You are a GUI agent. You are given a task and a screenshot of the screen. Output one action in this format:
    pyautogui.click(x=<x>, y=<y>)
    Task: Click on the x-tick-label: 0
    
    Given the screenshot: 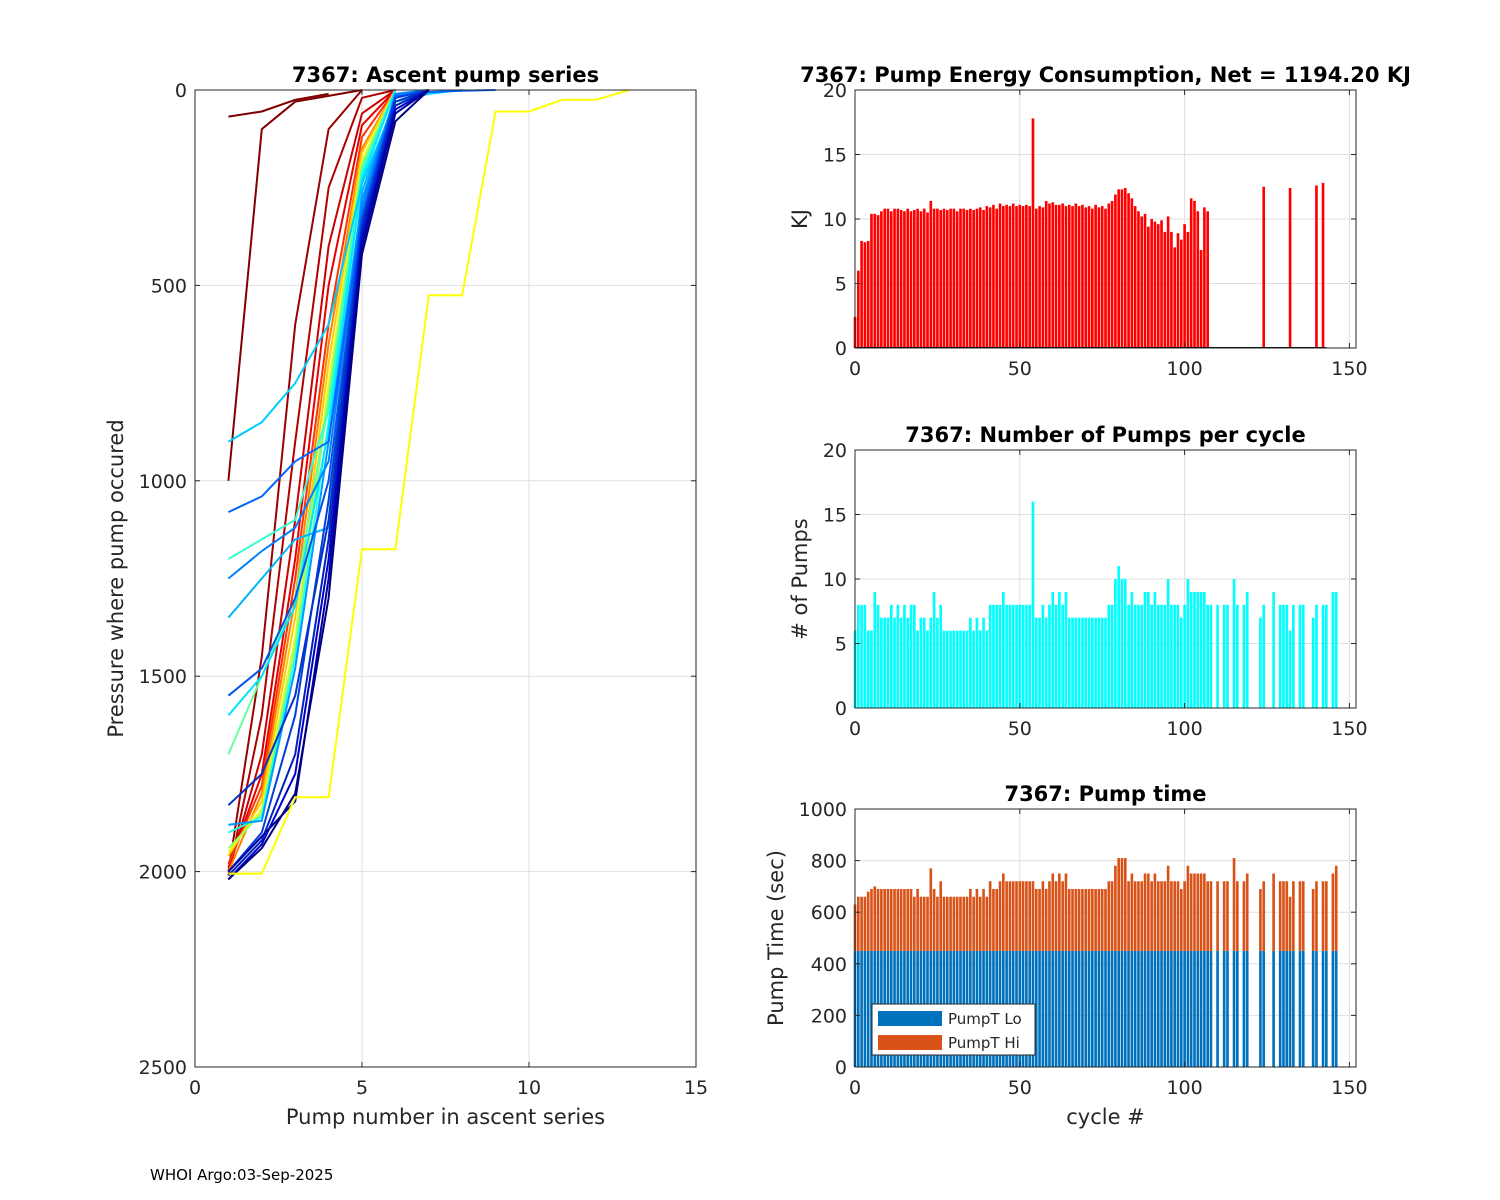 What is the action you would take?
    pyautogui.click(x=855, y=729)
    